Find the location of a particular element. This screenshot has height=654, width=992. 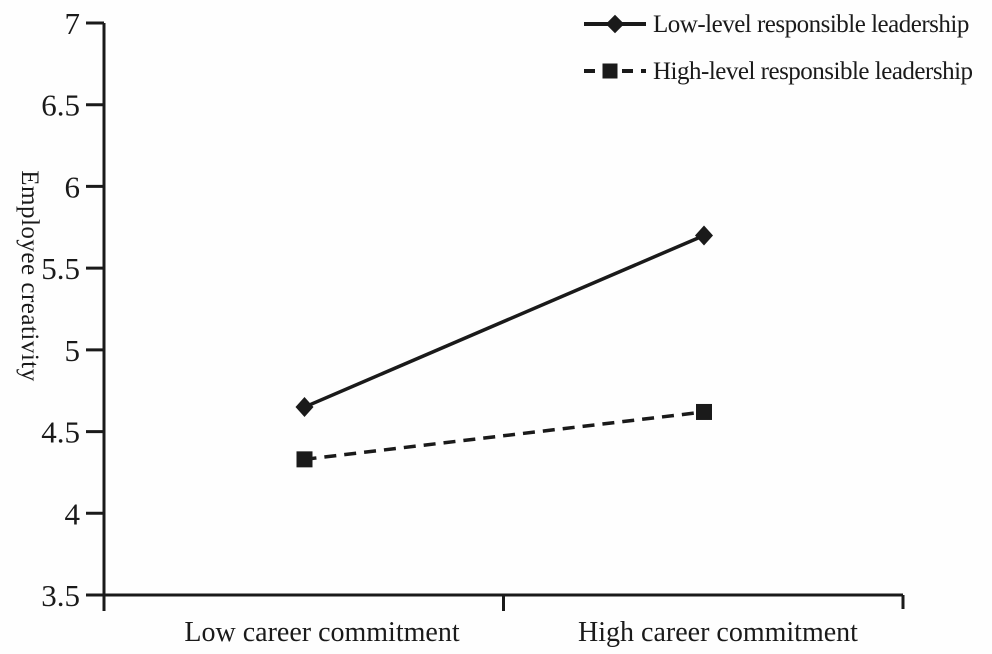

y-tick-label: 6.5 is located at coordinates (60, 105).